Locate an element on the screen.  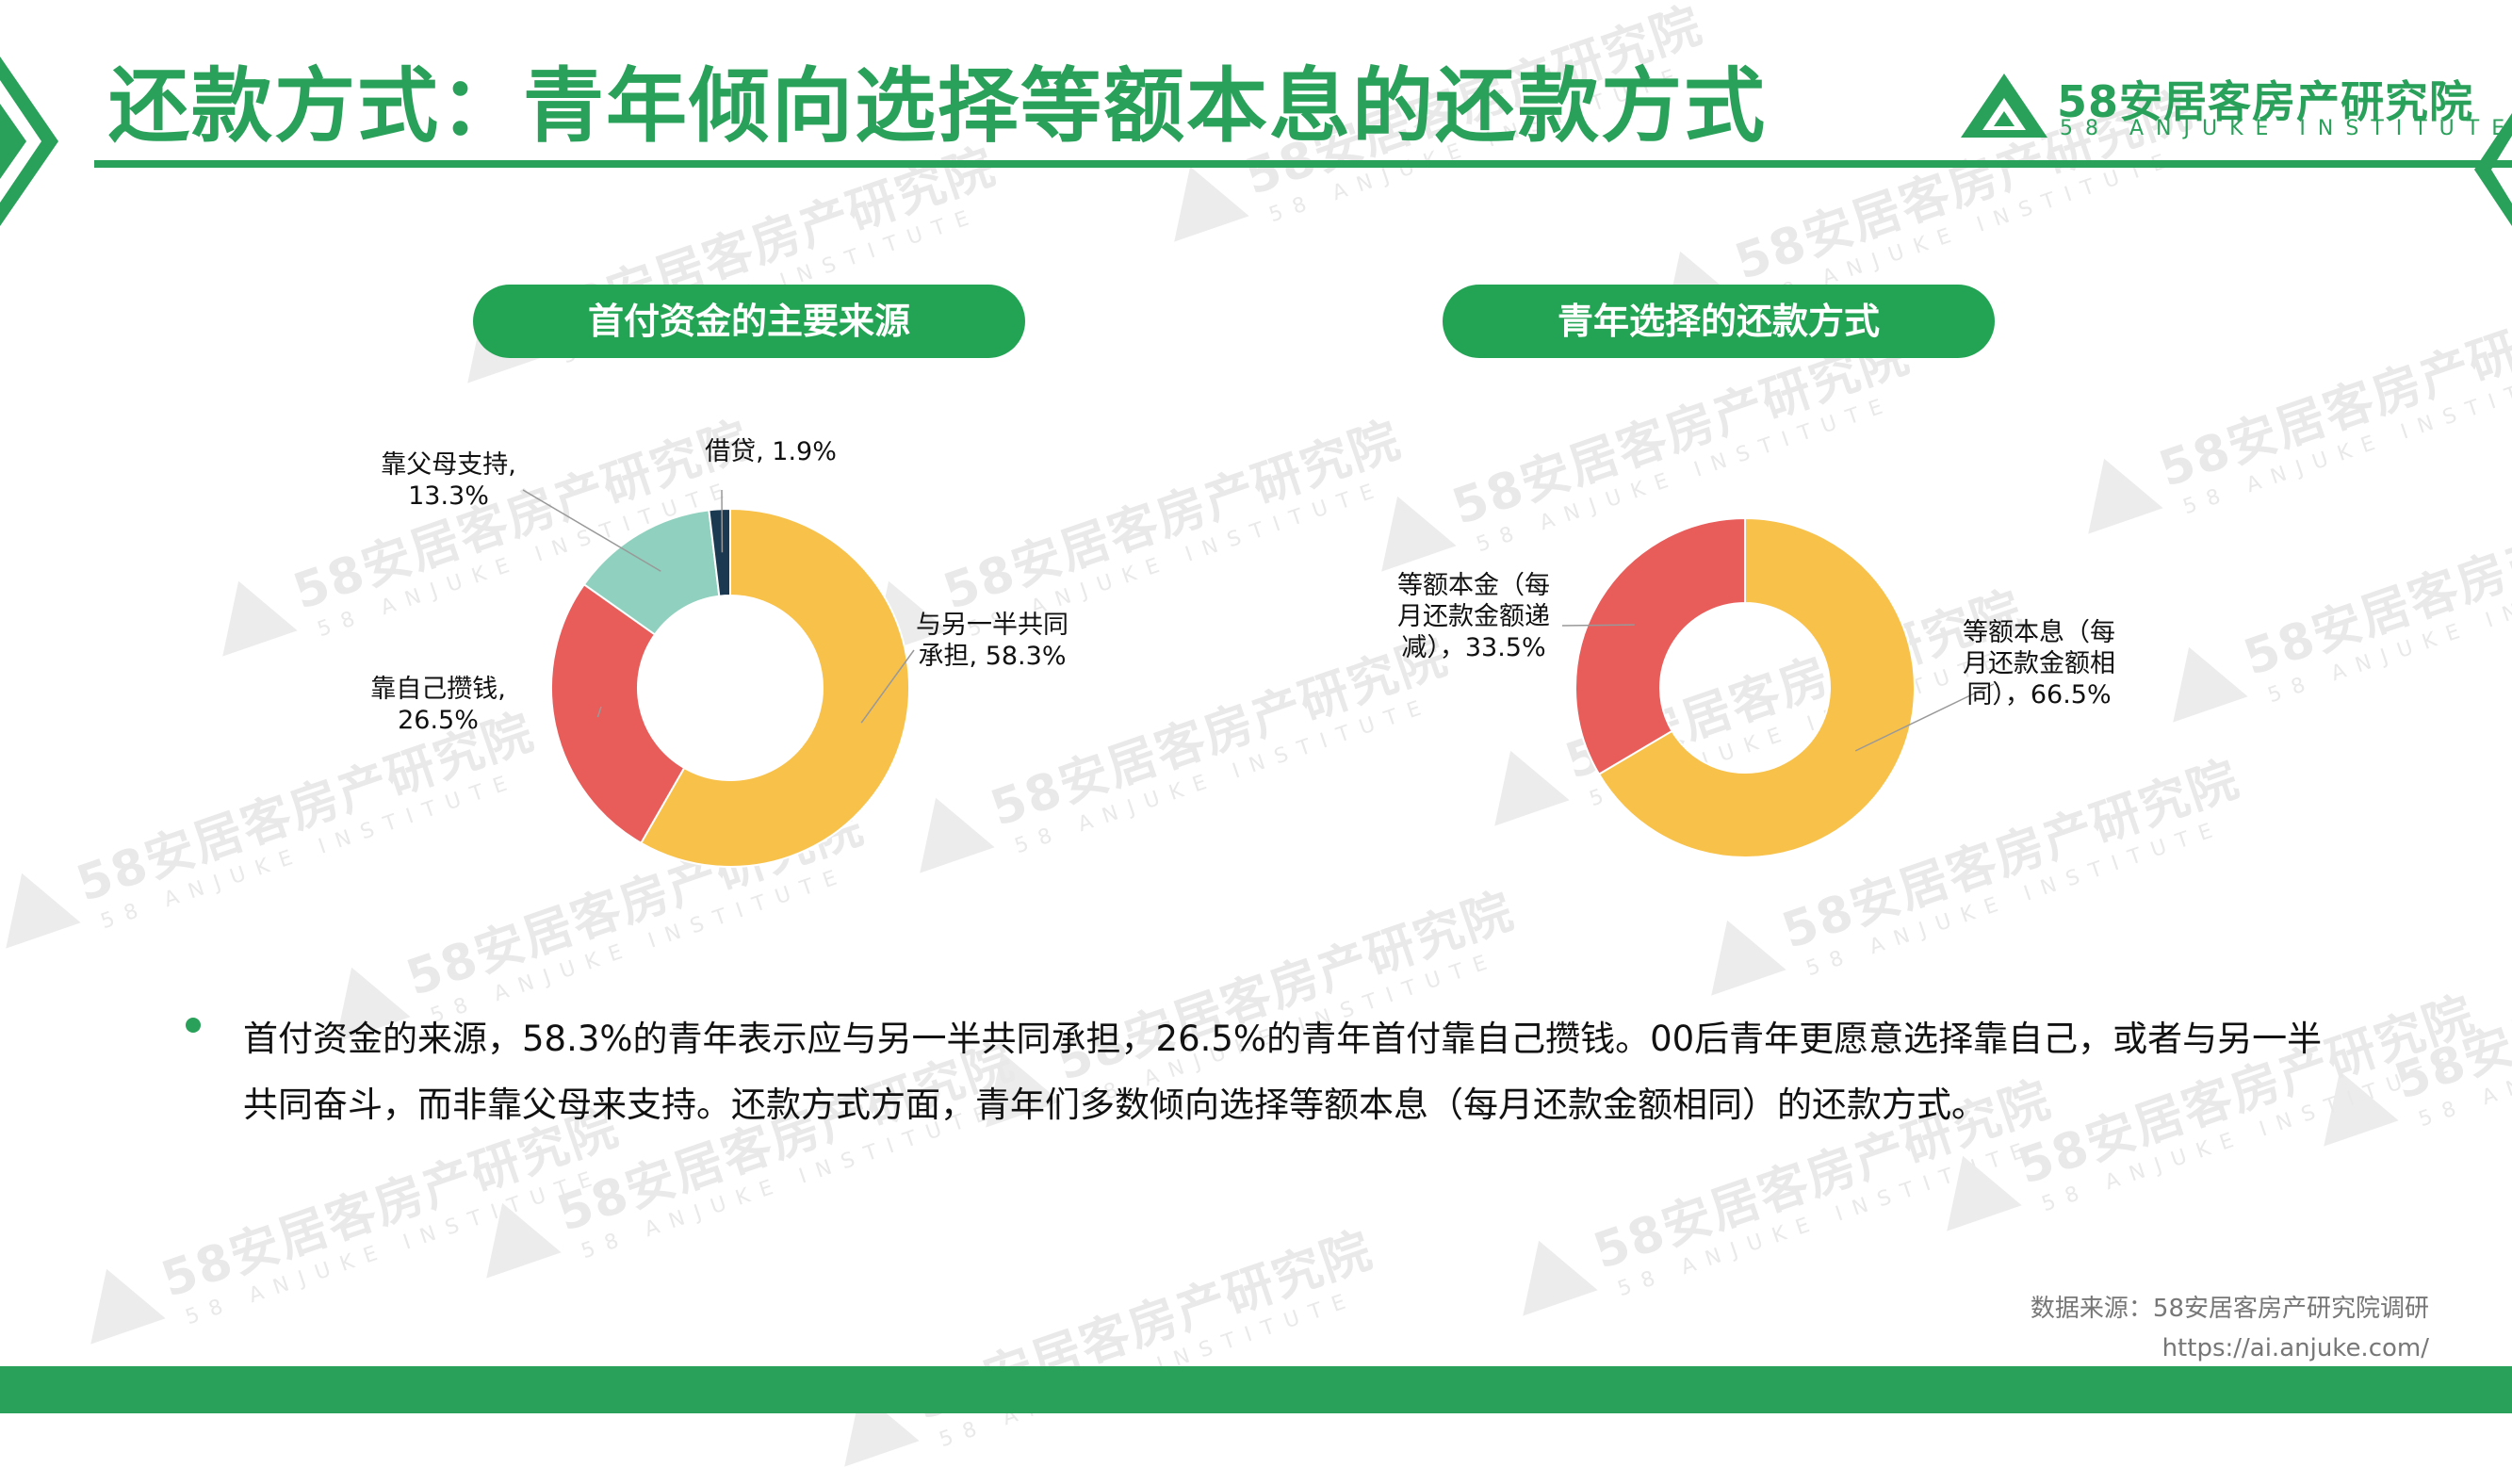
chart-2-title: 青年选择的还款方式 is located at coordinates (1719, 321).